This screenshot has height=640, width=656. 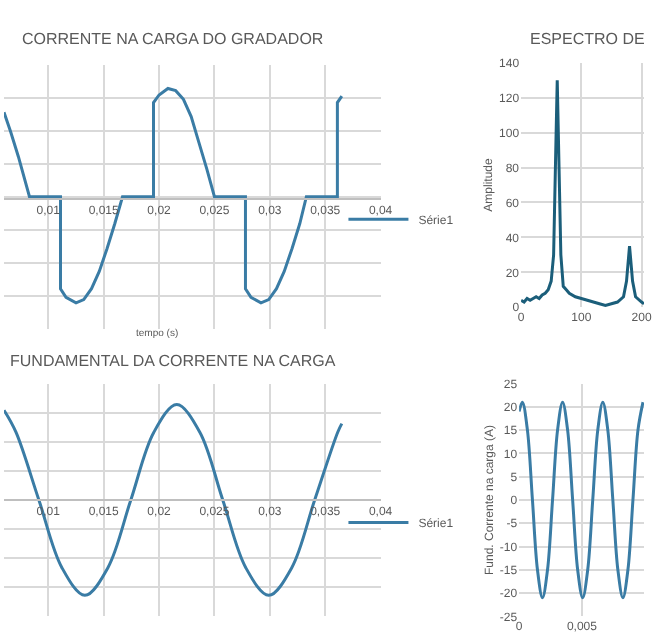 What do you see at coordinates (587, 39) in the screenshot?
I see `chart-title: ESPECTRO DE` at bounding box center [587, 39].